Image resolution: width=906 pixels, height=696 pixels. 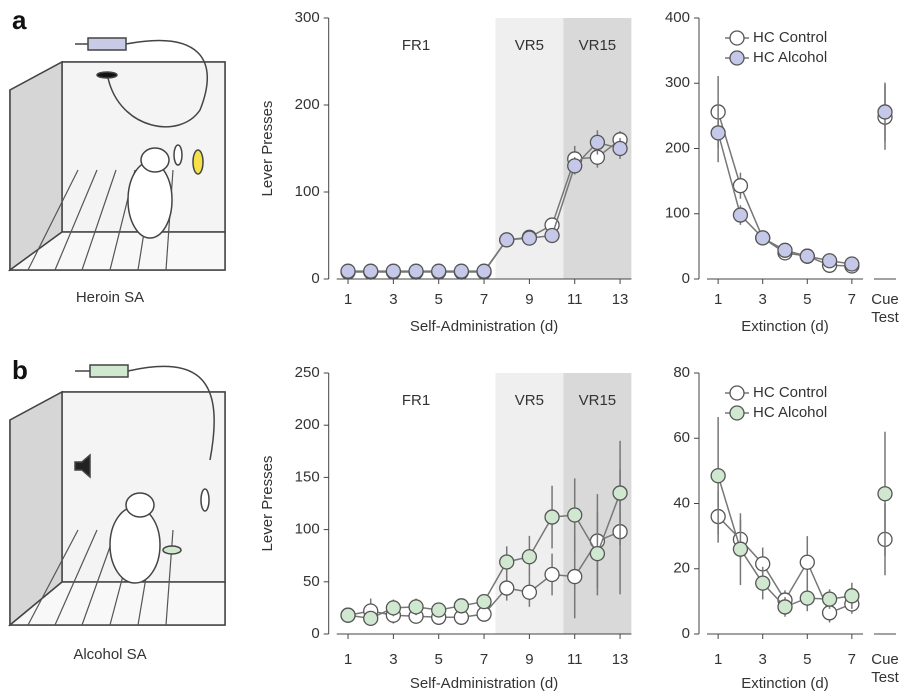 What do you see at coordinates (681, 437) in the screenshot?
I see `y-tick-label: 60` at bounding box center [681, 437].